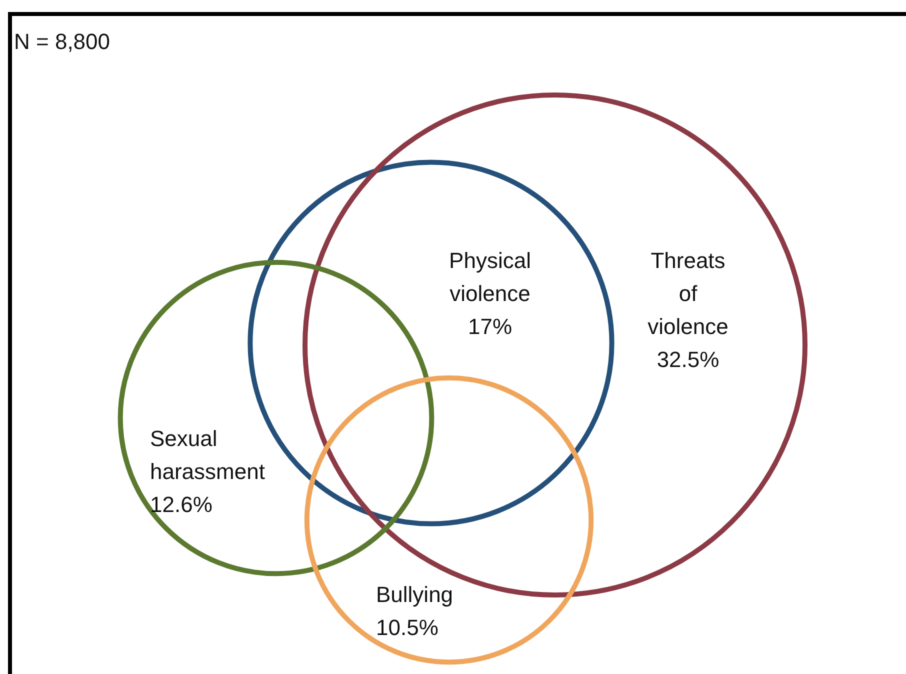  What do you see at coordinates (490, 327) in the screenshot?
I see `data-label: 17%` at bounding box center [490, 327].